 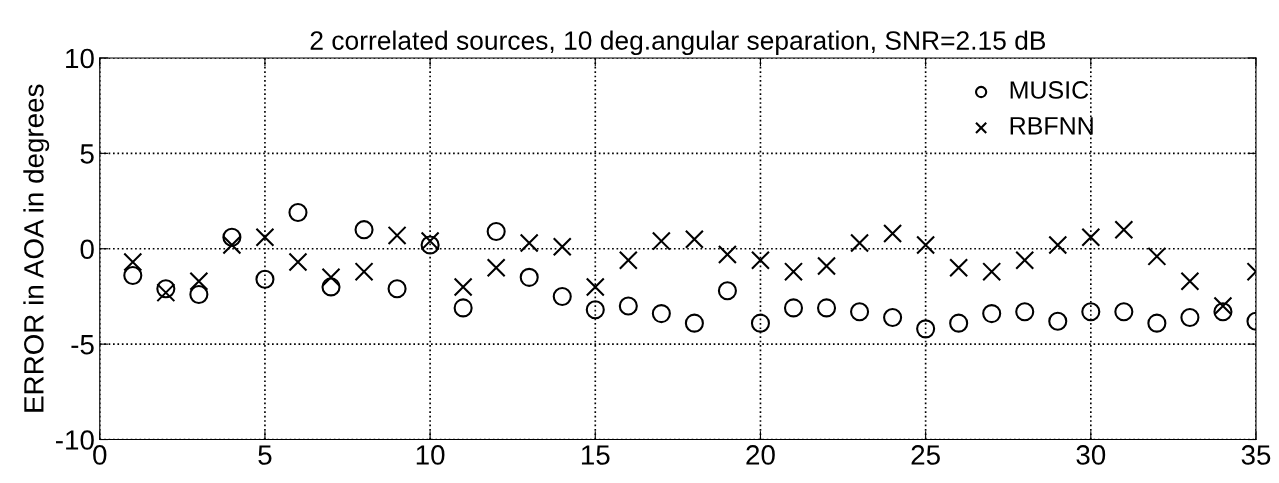 I want to click on y-axis-title: ERROR in AOA in degrees, so click(x=36, y=248).